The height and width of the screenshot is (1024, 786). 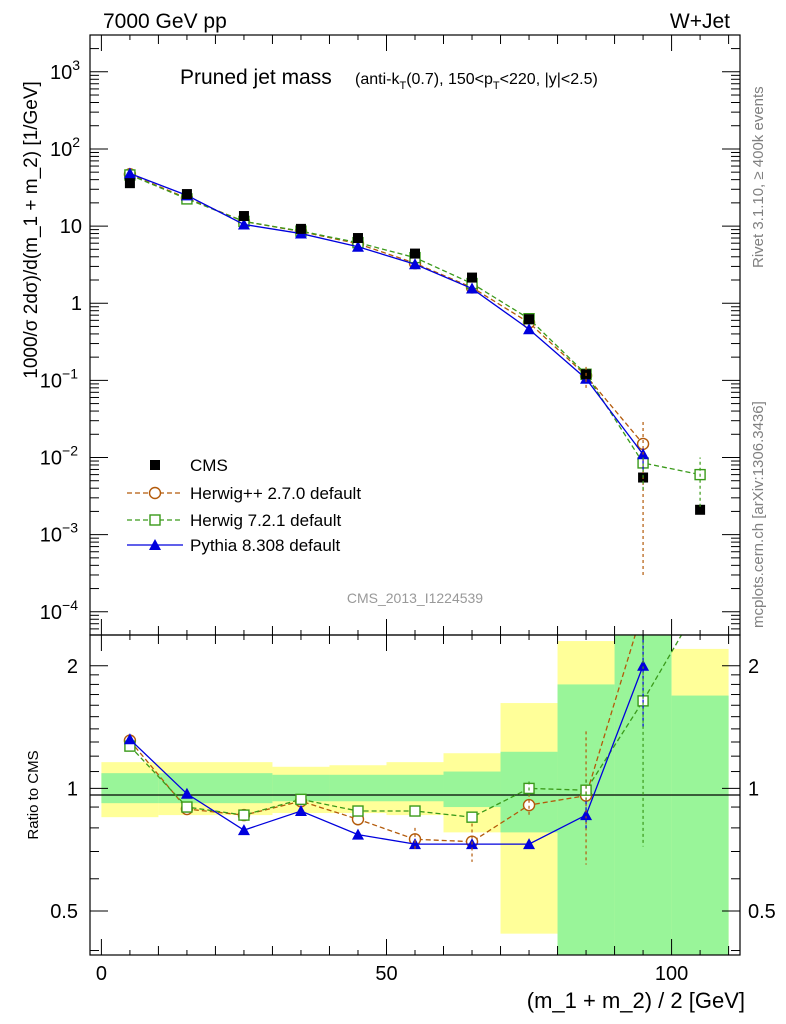 What do you see at coordinates (33, 794) in the screenshot?
I see `ratio-ylabel: Ratio to CMS` at bounding box center [33, 794].